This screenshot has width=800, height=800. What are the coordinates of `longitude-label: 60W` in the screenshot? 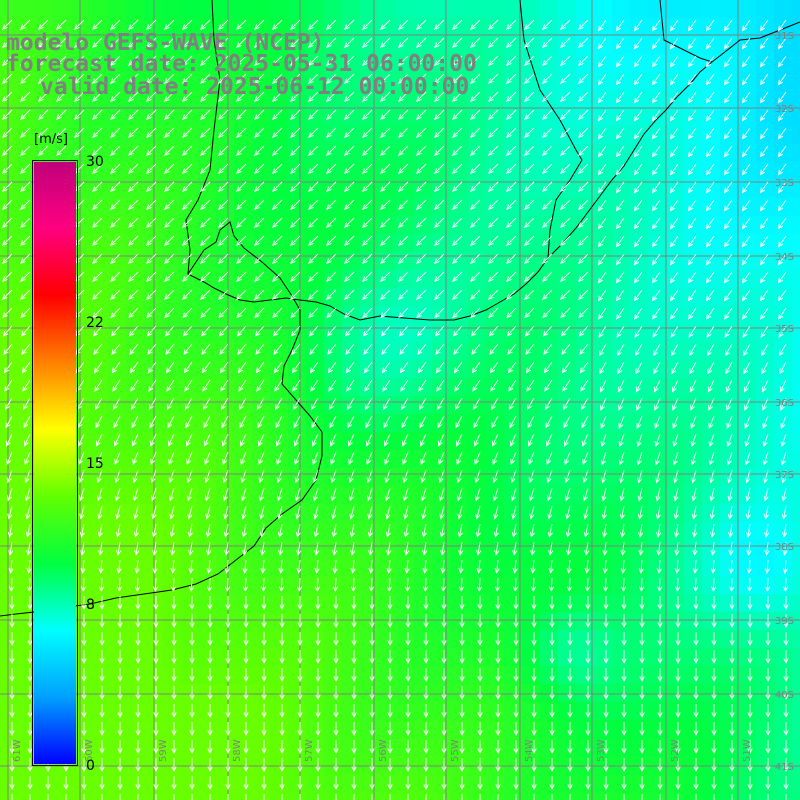 It's located at (89, 750).